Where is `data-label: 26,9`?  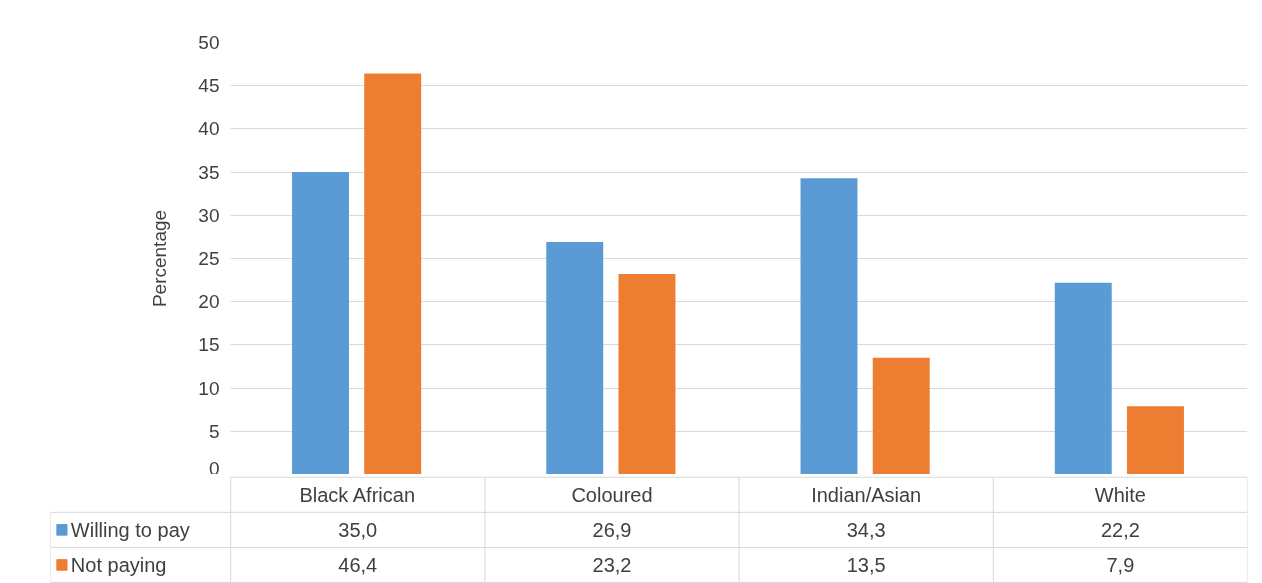 data-label: 26,9 is located at coordinates (612, 529).